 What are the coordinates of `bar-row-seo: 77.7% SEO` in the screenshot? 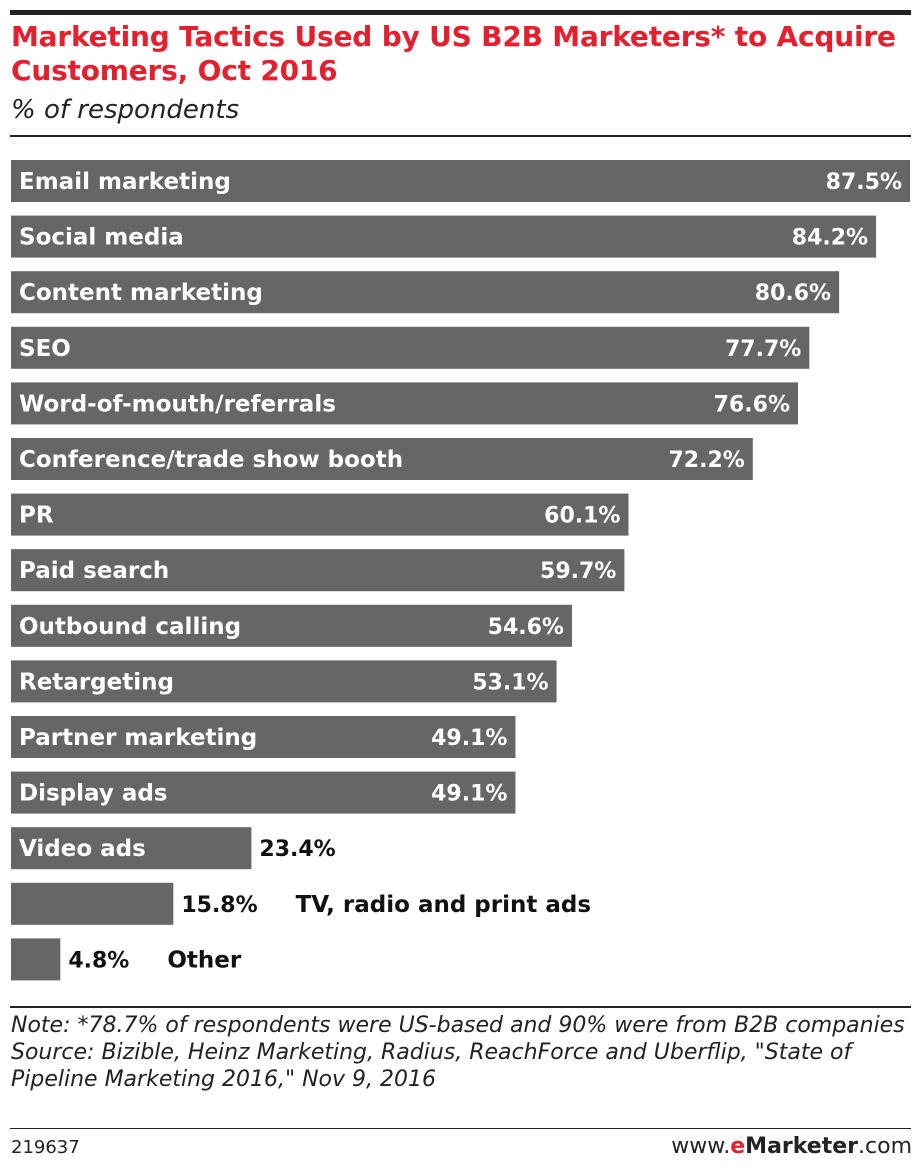 It's located at (410, 347).